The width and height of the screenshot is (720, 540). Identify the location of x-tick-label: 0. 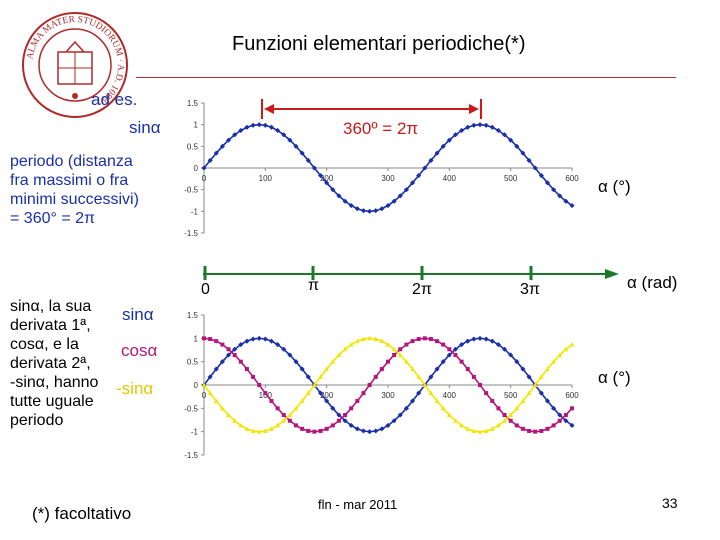
(204, 178).